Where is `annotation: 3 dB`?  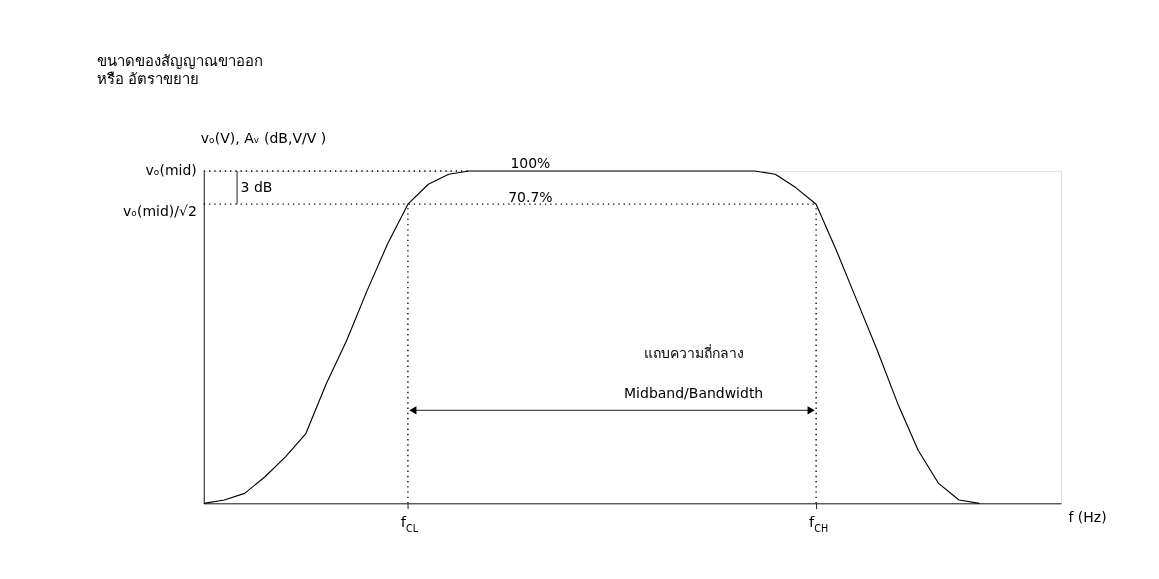 annotation: 3 dB is located at coordinates (256, 186).